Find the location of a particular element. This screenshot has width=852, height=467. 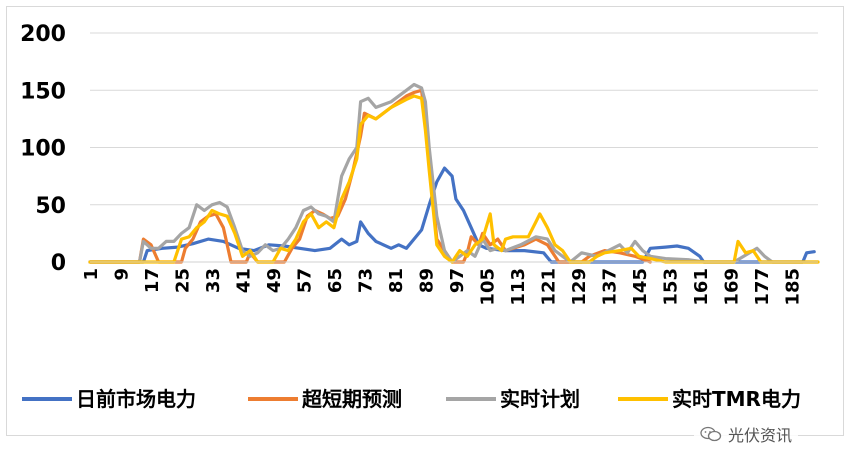

x-tick-label: 169 is located at coordinates (731, 287).